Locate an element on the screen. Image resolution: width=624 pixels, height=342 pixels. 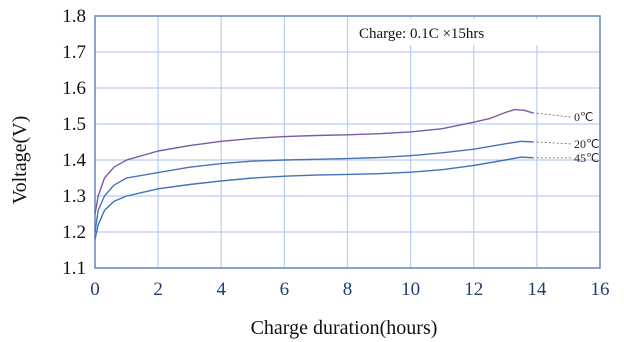
y-tick-label: 1.8 is located at coordinates (74, 16).